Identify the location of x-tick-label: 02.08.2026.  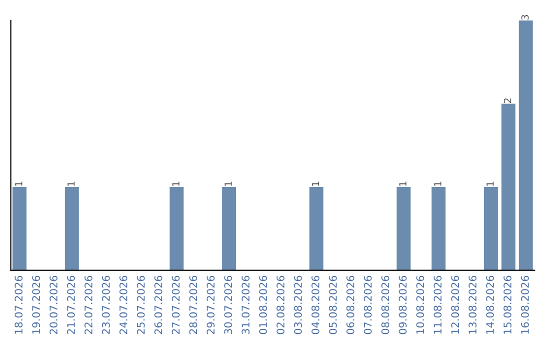
(280, 305).